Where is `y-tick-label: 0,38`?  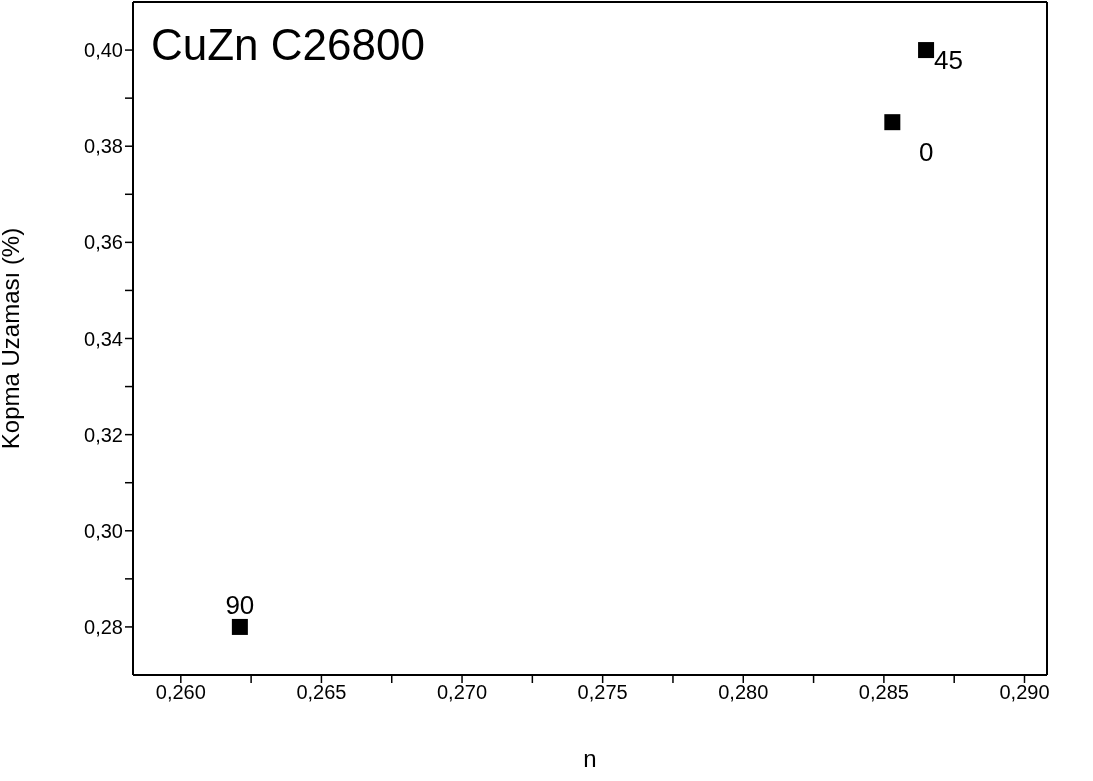
y-tick-label: 0,38 is located at coordinates (103, 146).